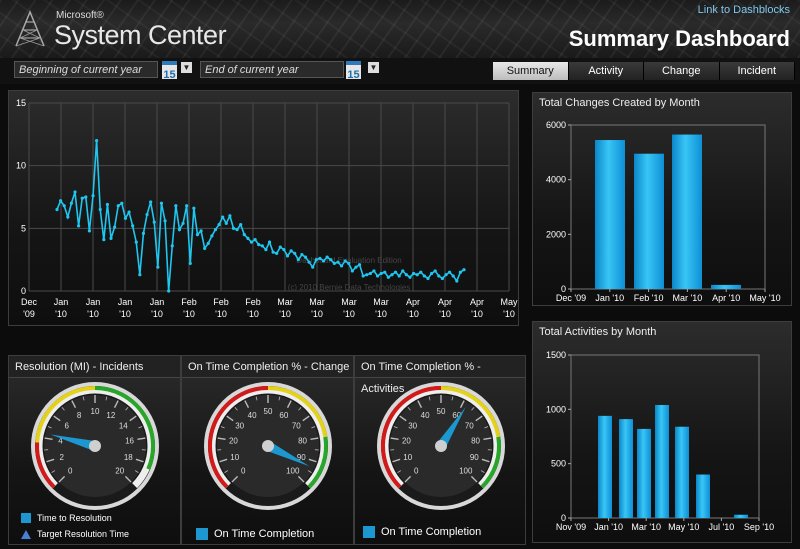  Describe the element at coordinates (373, 67) in the screenshot. I see `end-dropdown-icon: ▼` at that location.